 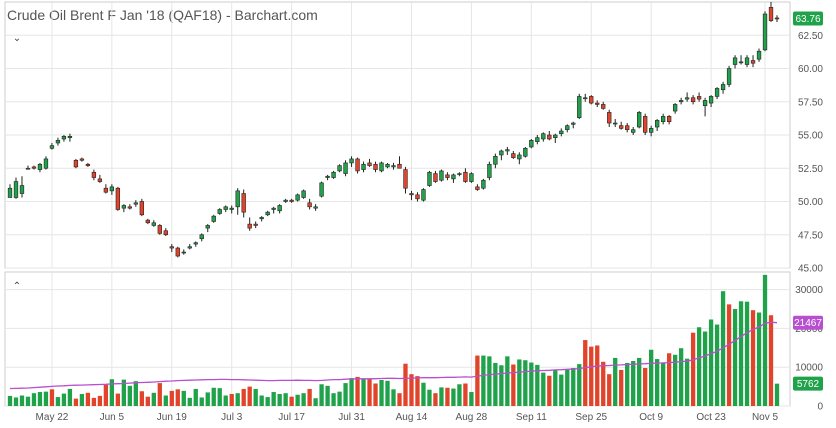 What do you see at coordinates (531, 417) in the screenshot?
I see `x-tick-label: Sep 11` at bounding box center [531, 417].